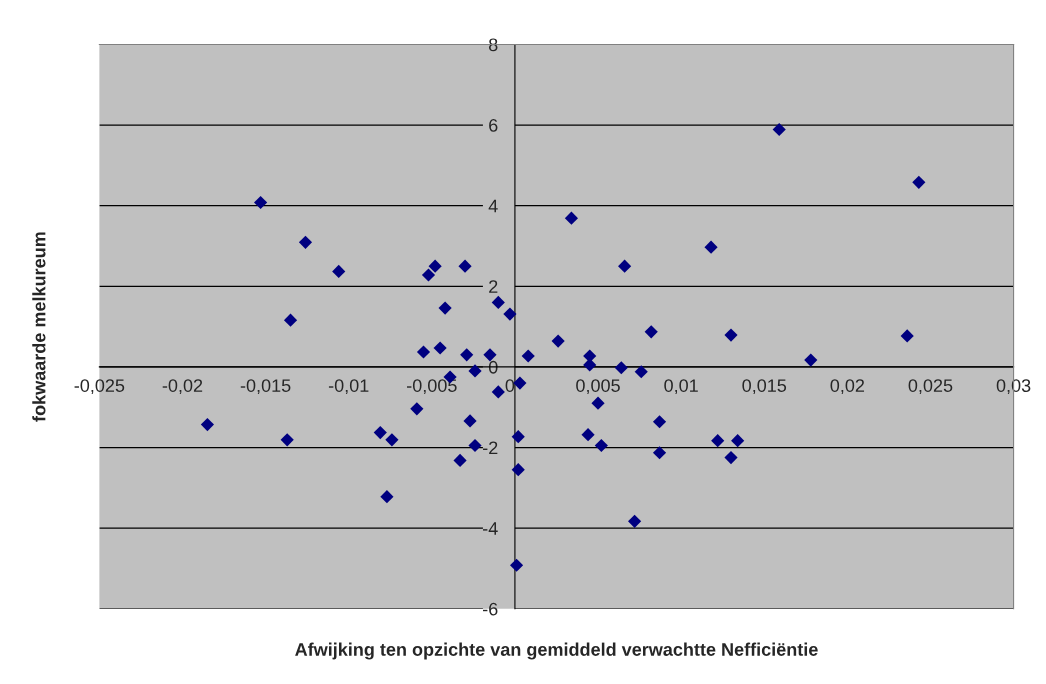 The height and width of the screenshot is (684, 1046). Describe the element at coordinates (490, 448) in the screenshot. I see `y-tick-label: -2` at that location.